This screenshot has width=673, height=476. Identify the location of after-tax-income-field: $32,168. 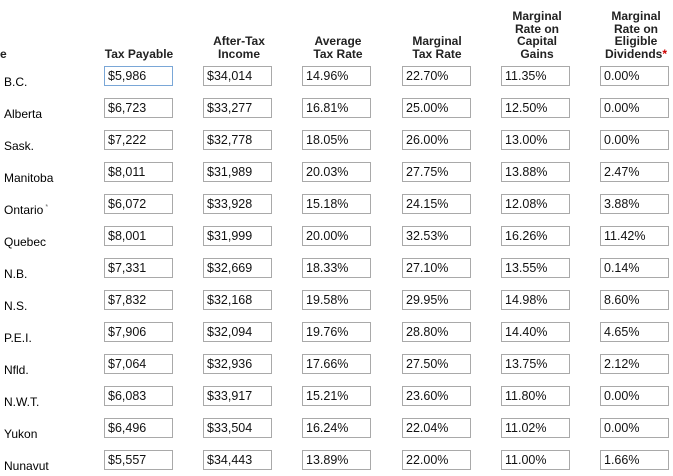
(237, 300).